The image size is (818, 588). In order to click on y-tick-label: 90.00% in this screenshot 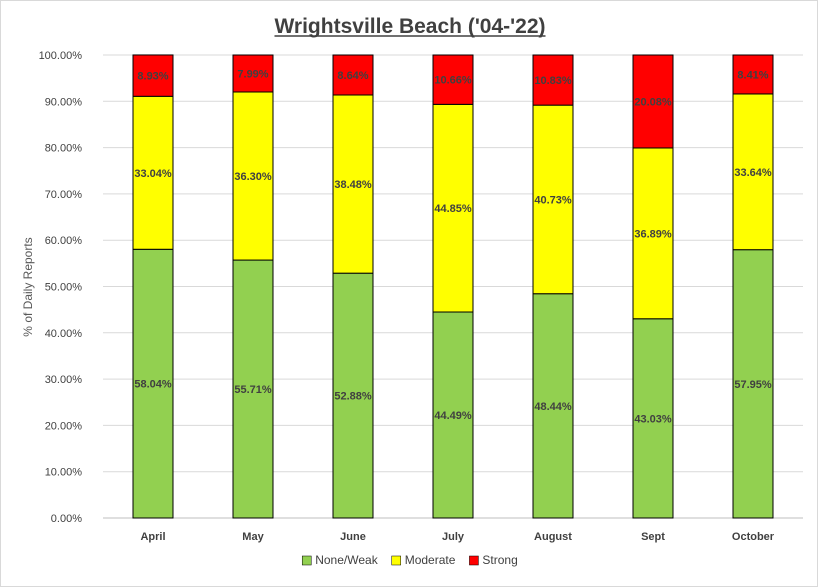, I will do `click(64, 102)`.